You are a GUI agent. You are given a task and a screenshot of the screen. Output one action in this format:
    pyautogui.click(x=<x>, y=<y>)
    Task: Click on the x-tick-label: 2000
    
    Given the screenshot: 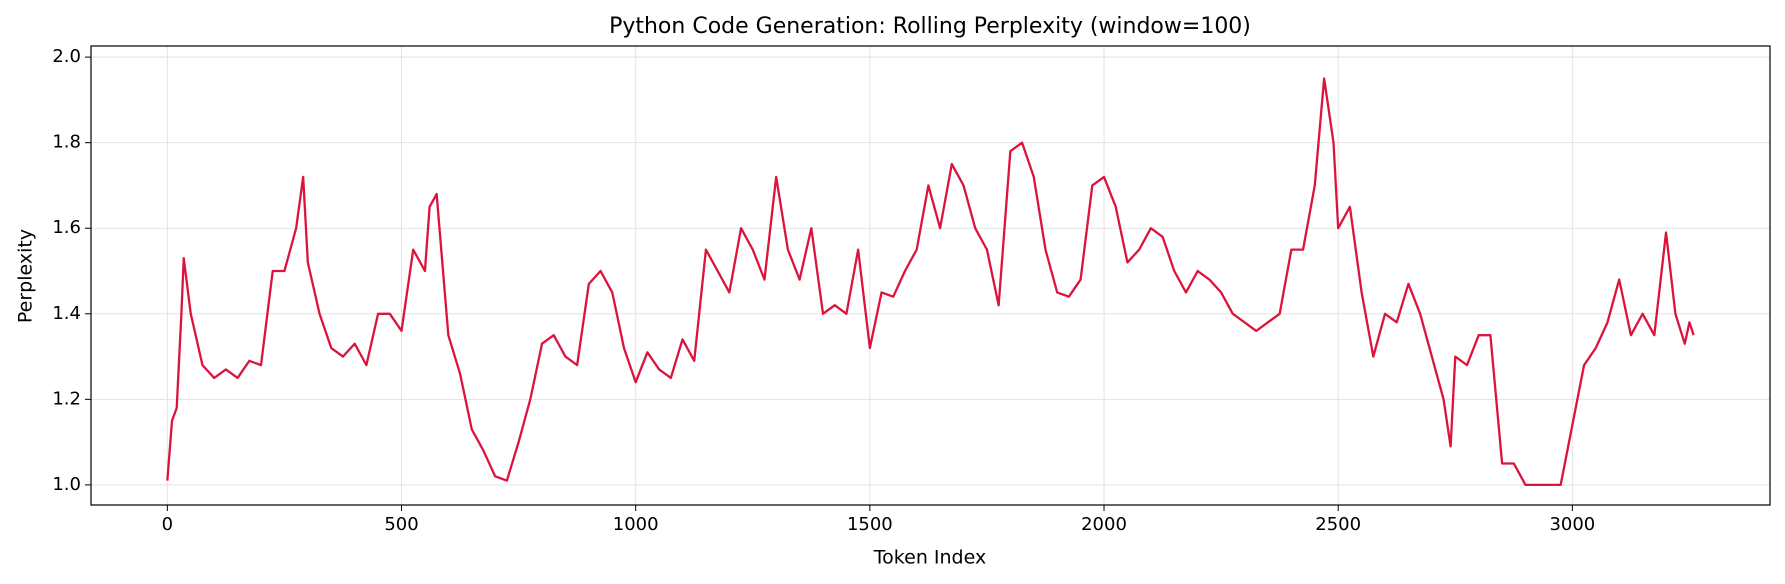 What is the action you would take?
    pyautogui.click(x=1104, y=524)
    